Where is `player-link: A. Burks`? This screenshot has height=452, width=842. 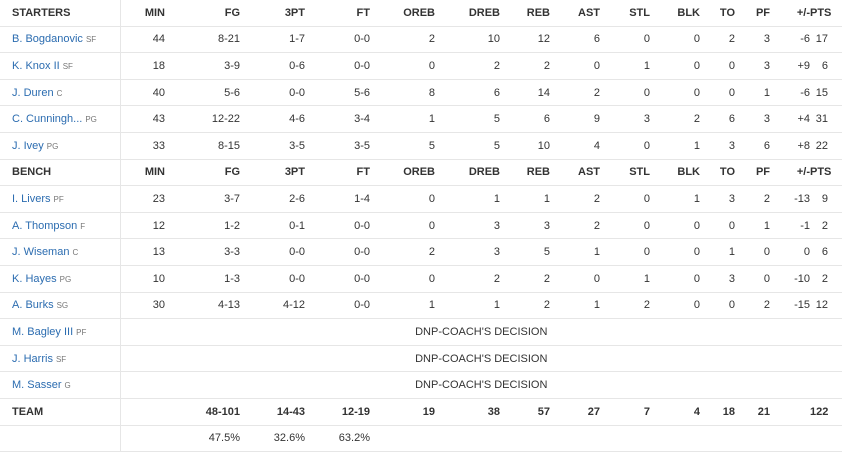 player-link: A. Burks is located at coordinates (33, 305).